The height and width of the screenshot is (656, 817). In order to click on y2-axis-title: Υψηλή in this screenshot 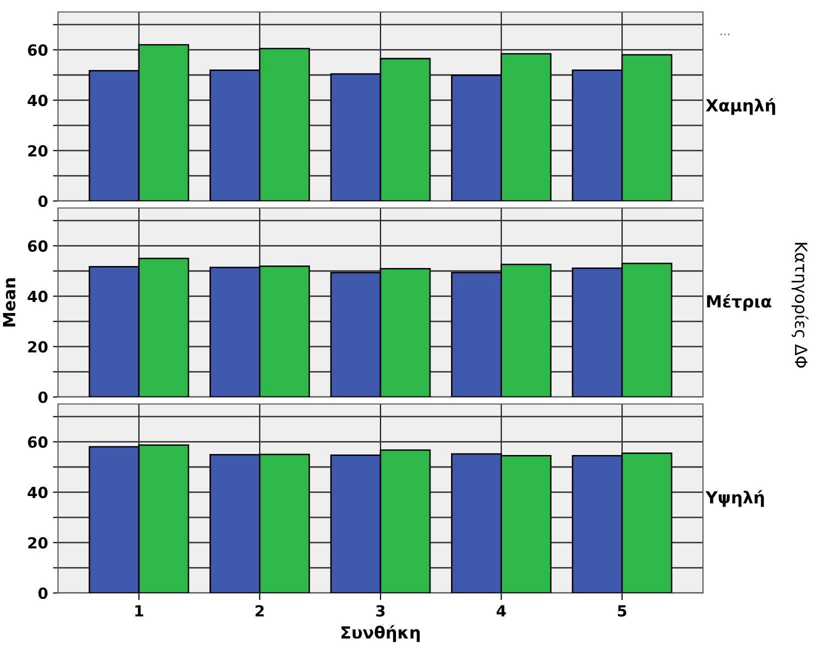, I will do `click(734, 498)`.